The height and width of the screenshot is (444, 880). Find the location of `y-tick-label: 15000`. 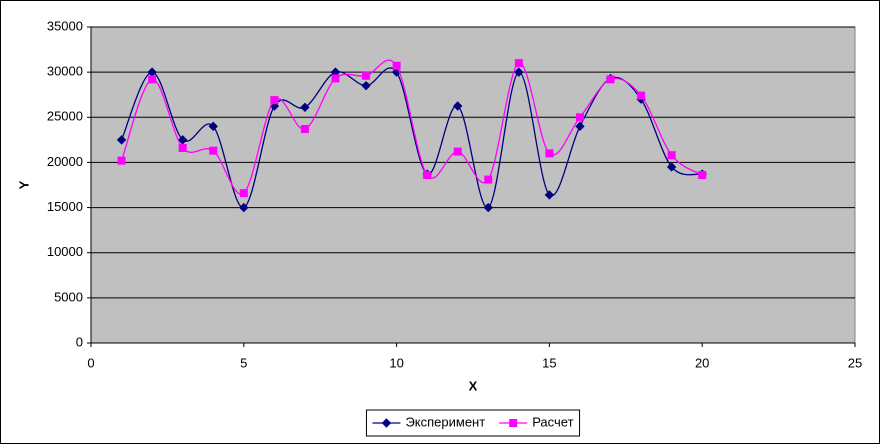

y-tick-label: 15000 is located at coordinates (65, 206).